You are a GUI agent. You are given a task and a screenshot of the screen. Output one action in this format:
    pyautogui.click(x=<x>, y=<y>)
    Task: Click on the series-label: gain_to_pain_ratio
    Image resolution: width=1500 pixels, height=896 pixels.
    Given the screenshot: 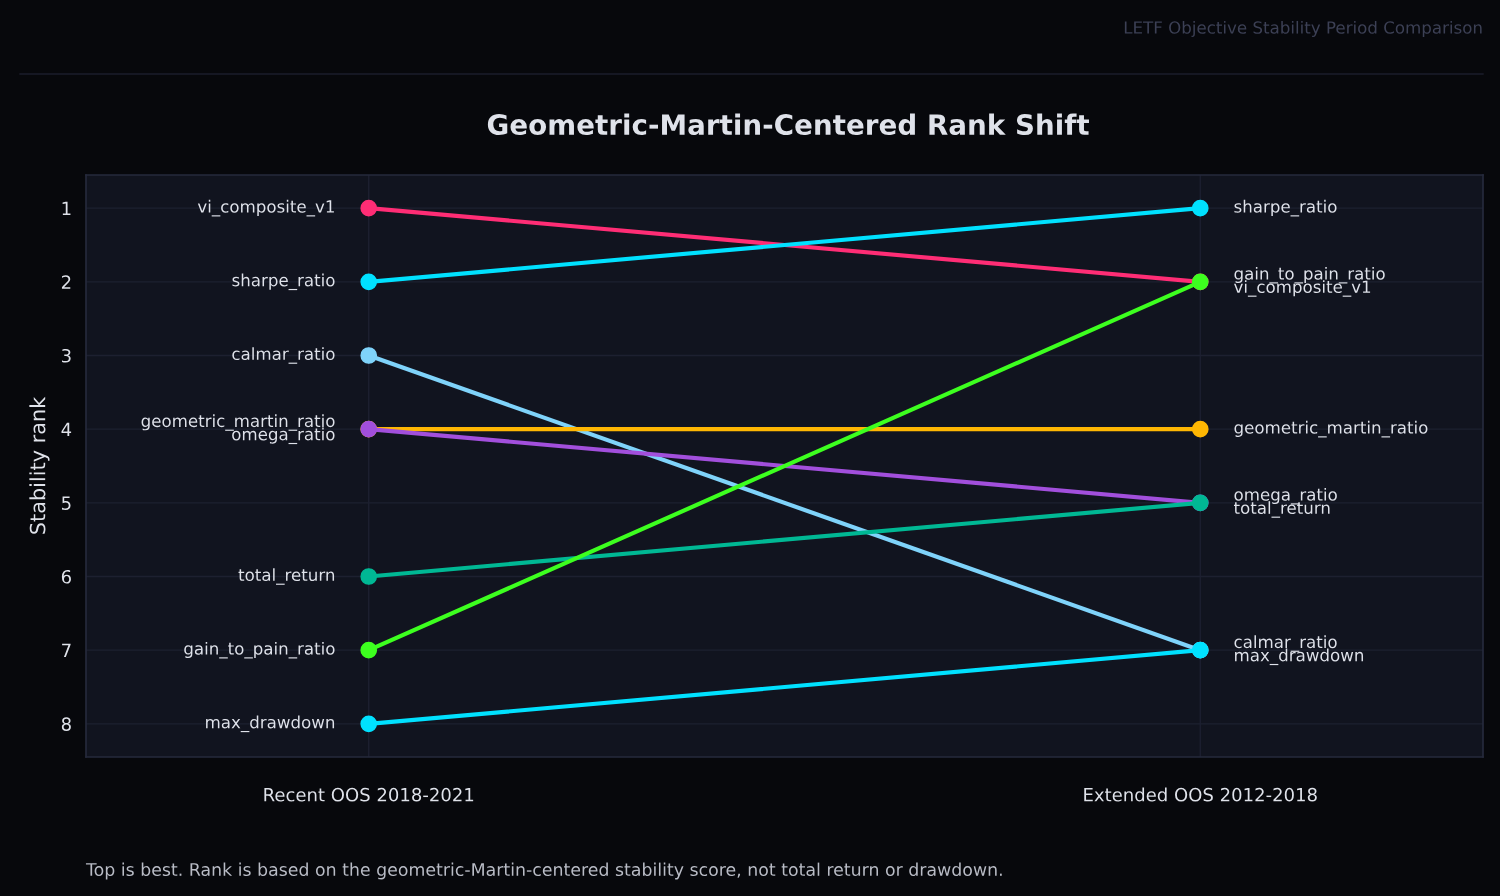 What is the action you would take?
    pyautogui.click(x=259, y=650)
    